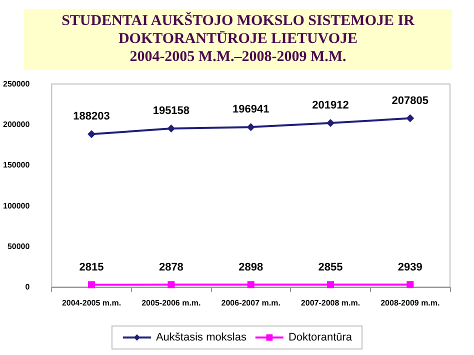  Describe the element at coordinates (251, 268) in the screenshot. I see `data-label: 2898` at that location.